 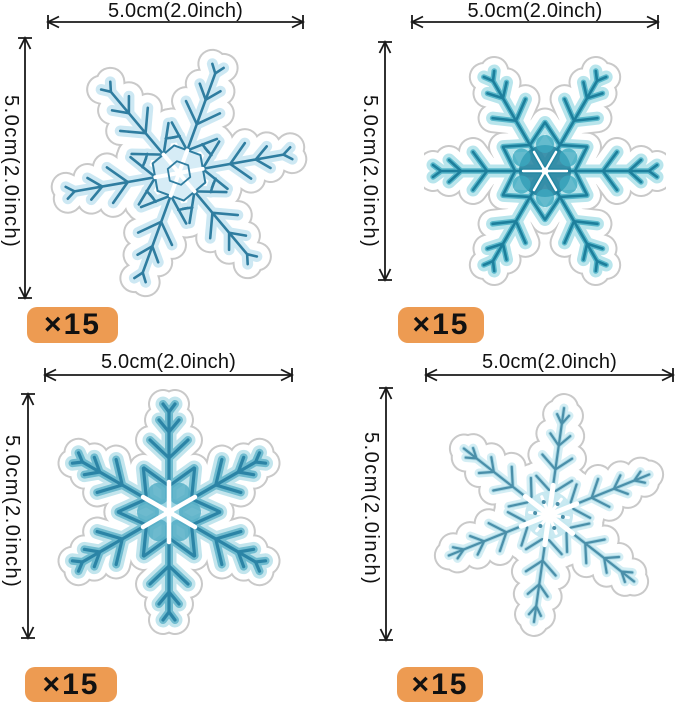 I want to click on snowflake-sticker-feathery-ice, so click(x=179, y=173).